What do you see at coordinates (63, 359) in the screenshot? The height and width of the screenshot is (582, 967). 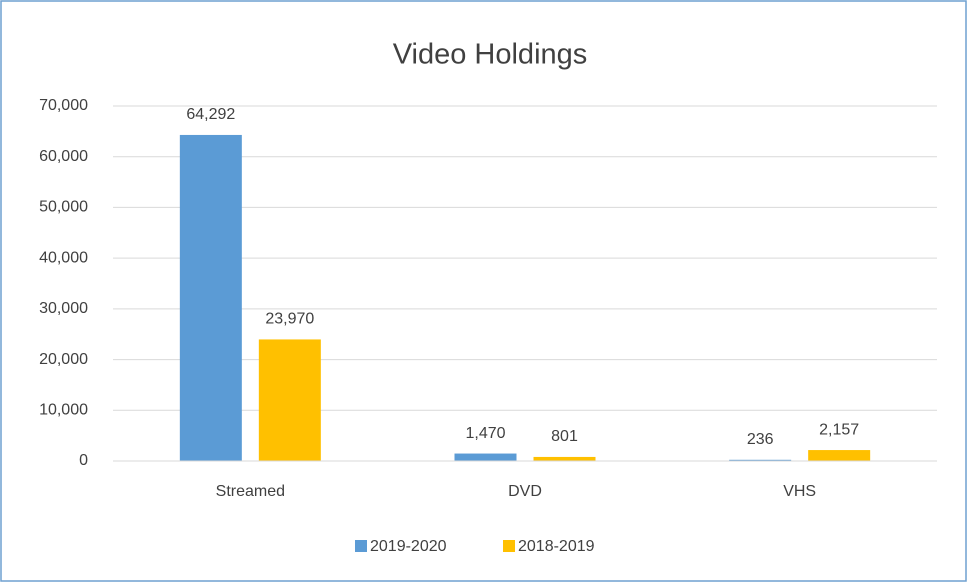 I see `y-tick-label: 20,000` at bounding box center [63, 359].